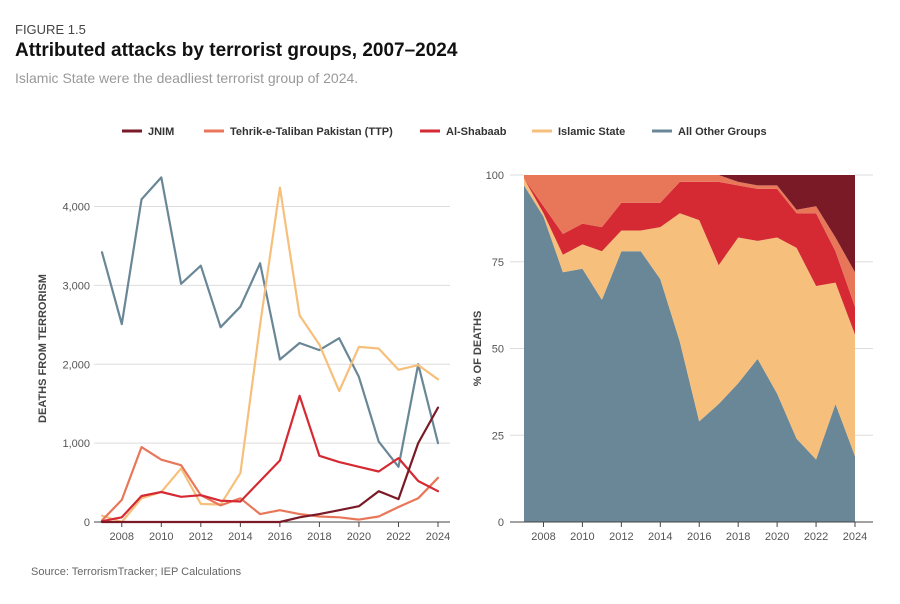  I want to click on y-tick-label: 3,000, so click(76, 286).